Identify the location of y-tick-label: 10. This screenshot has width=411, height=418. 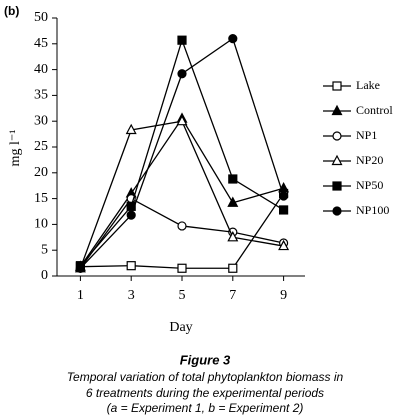
(41, 224).